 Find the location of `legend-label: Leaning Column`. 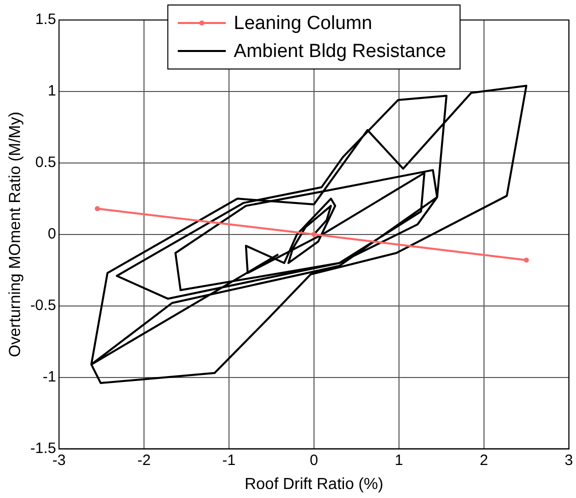

legend-label: Leaning Column is located at coordinates (303, 23).